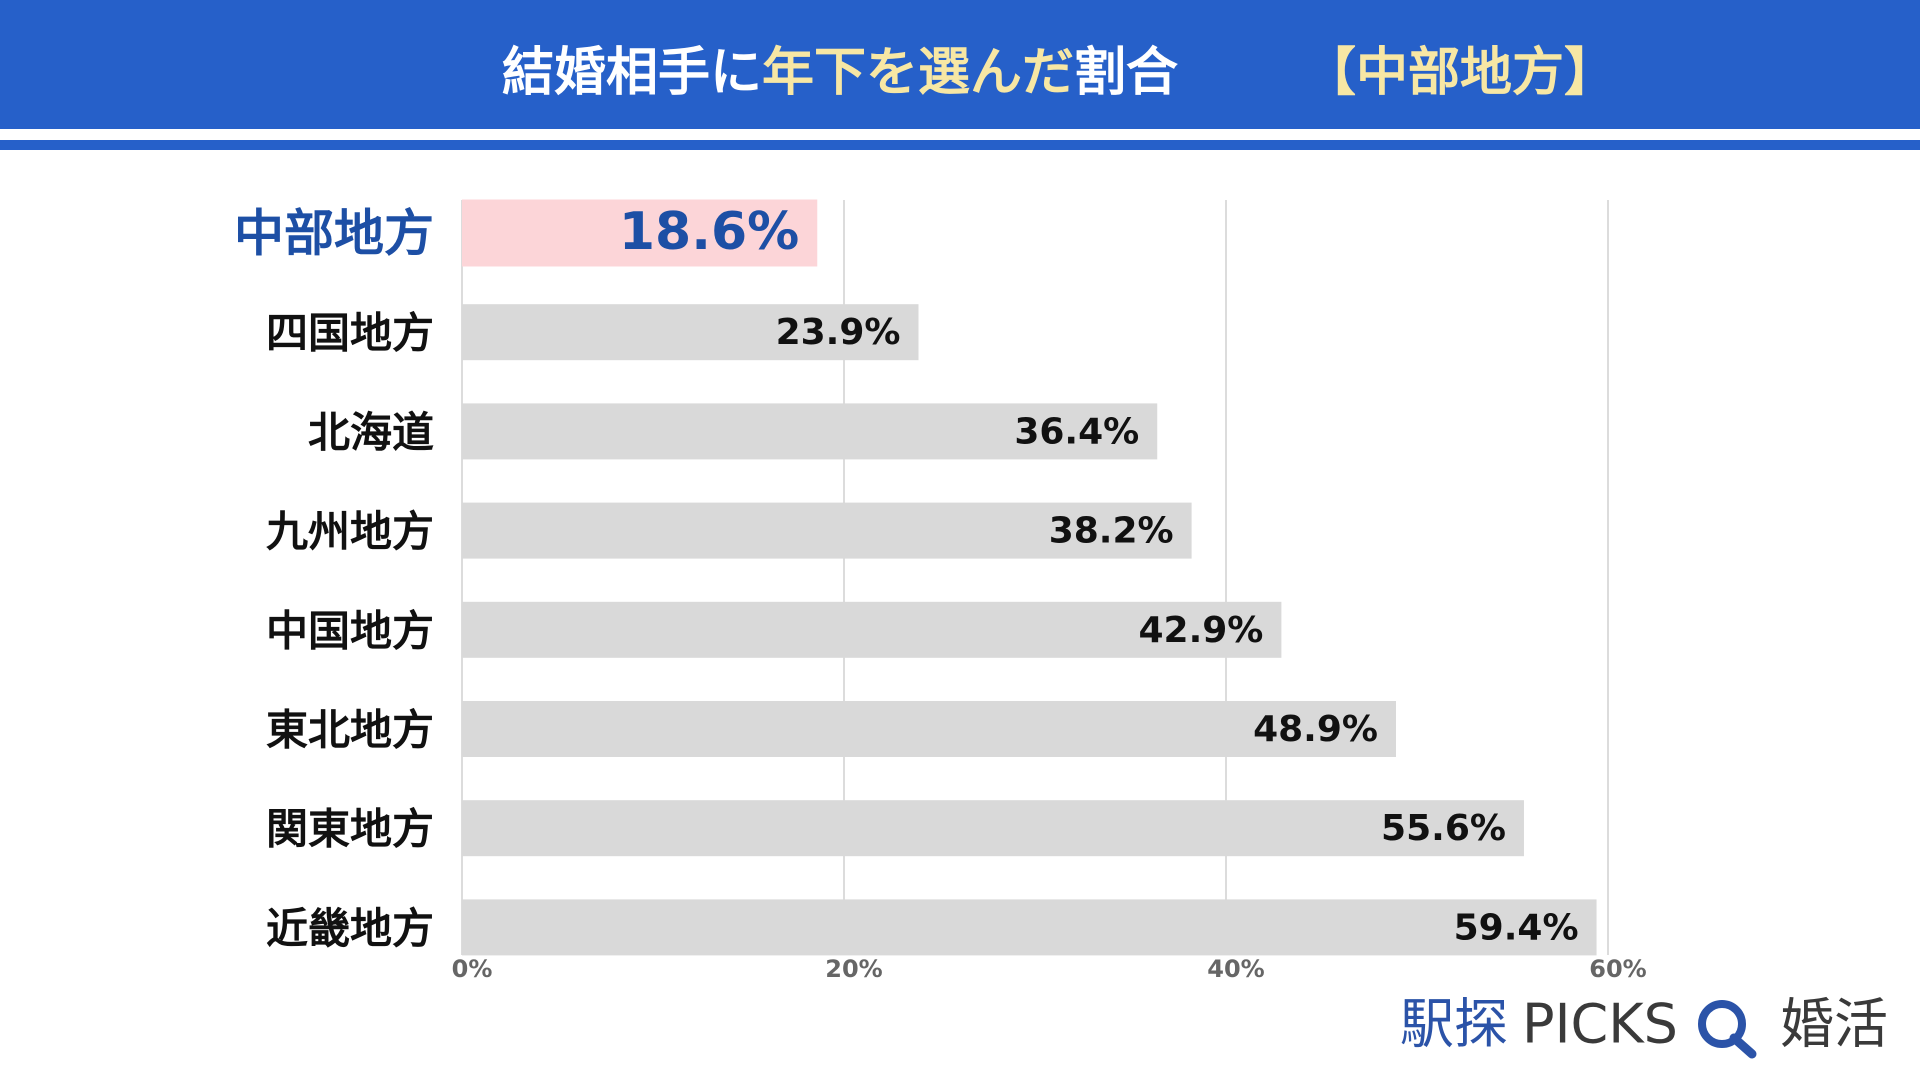  What do you see at coordinates (350, 928) in the screenshot?
I see `y-tick-label: 近畿地方` at bounding box center [350, 928].